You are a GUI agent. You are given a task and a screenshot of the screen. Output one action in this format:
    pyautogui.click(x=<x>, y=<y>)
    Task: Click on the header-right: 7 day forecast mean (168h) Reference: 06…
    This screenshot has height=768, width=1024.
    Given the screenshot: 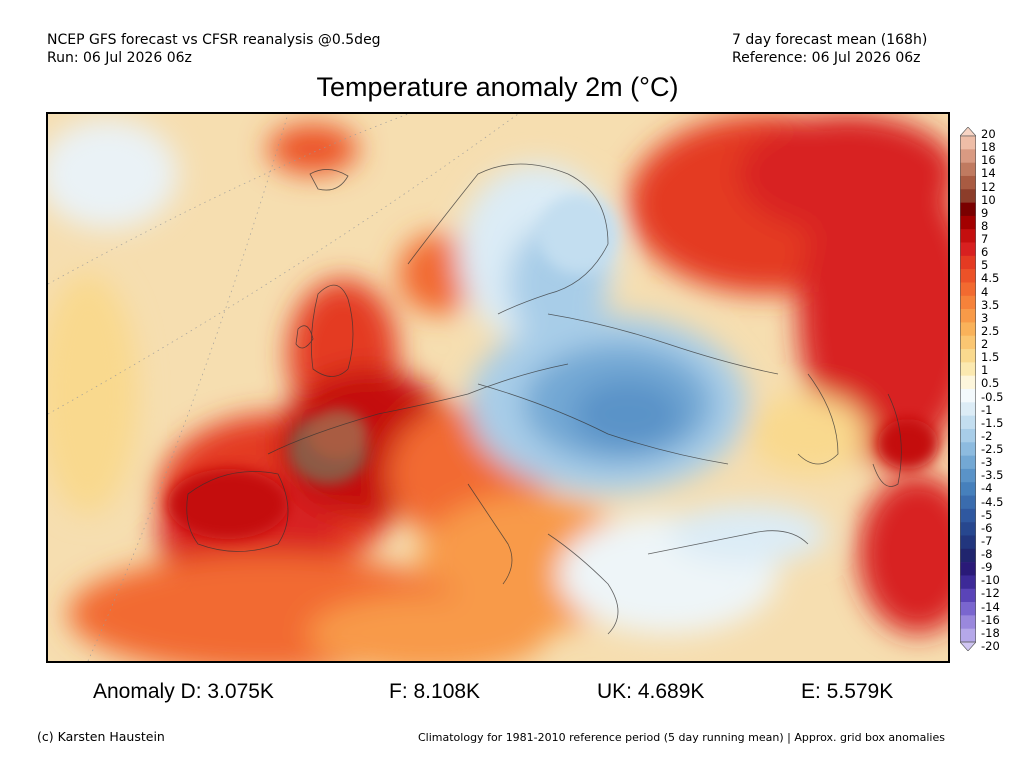 What is the action you would take?
    pyautogui.click(x=829, y=49)
    